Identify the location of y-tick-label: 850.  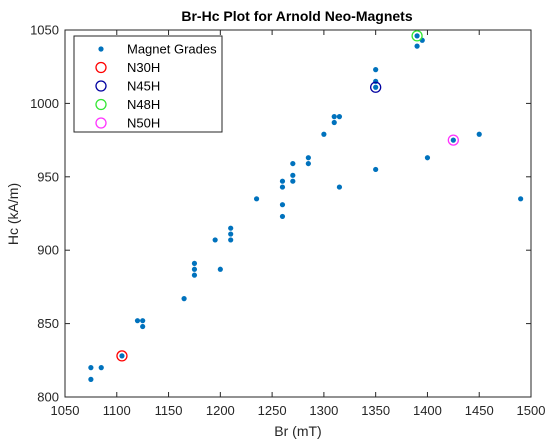
(48, 323).